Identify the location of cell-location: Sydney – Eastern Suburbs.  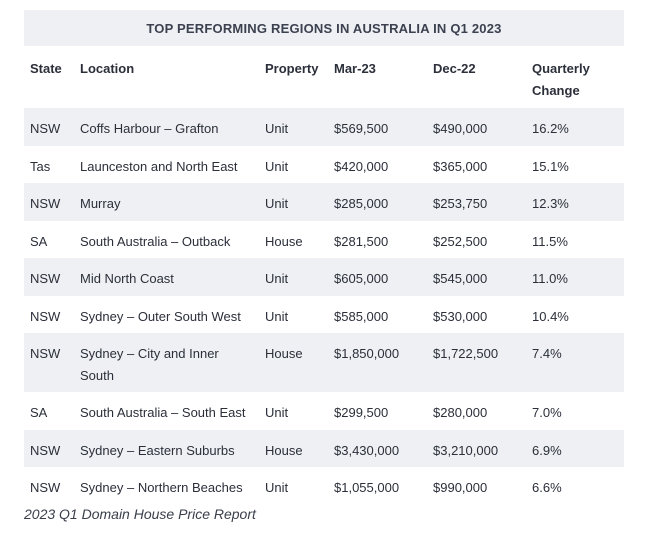
(157, 450).